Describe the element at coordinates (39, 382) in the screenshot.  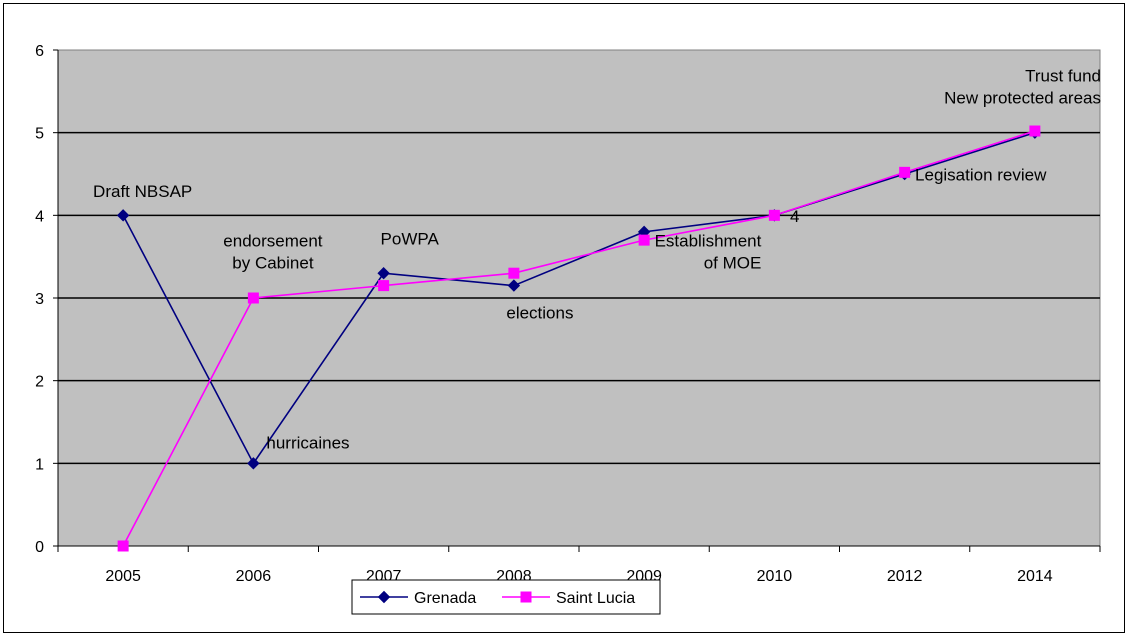
I see `y-tick-label: 2` at that location.